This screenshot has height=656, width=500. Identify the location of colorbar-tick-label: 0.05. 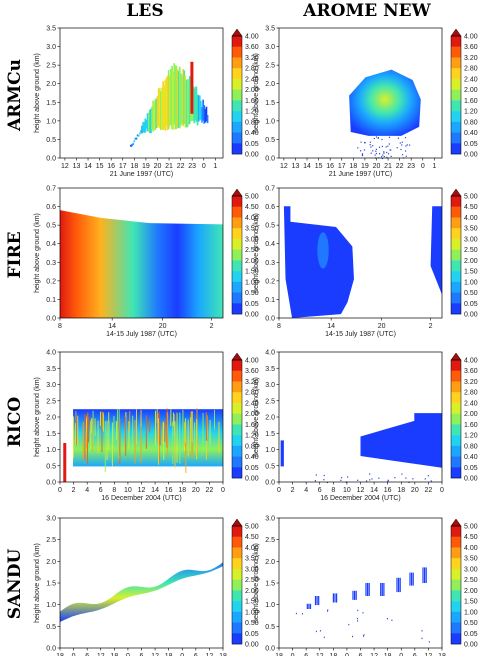
(252, 304).